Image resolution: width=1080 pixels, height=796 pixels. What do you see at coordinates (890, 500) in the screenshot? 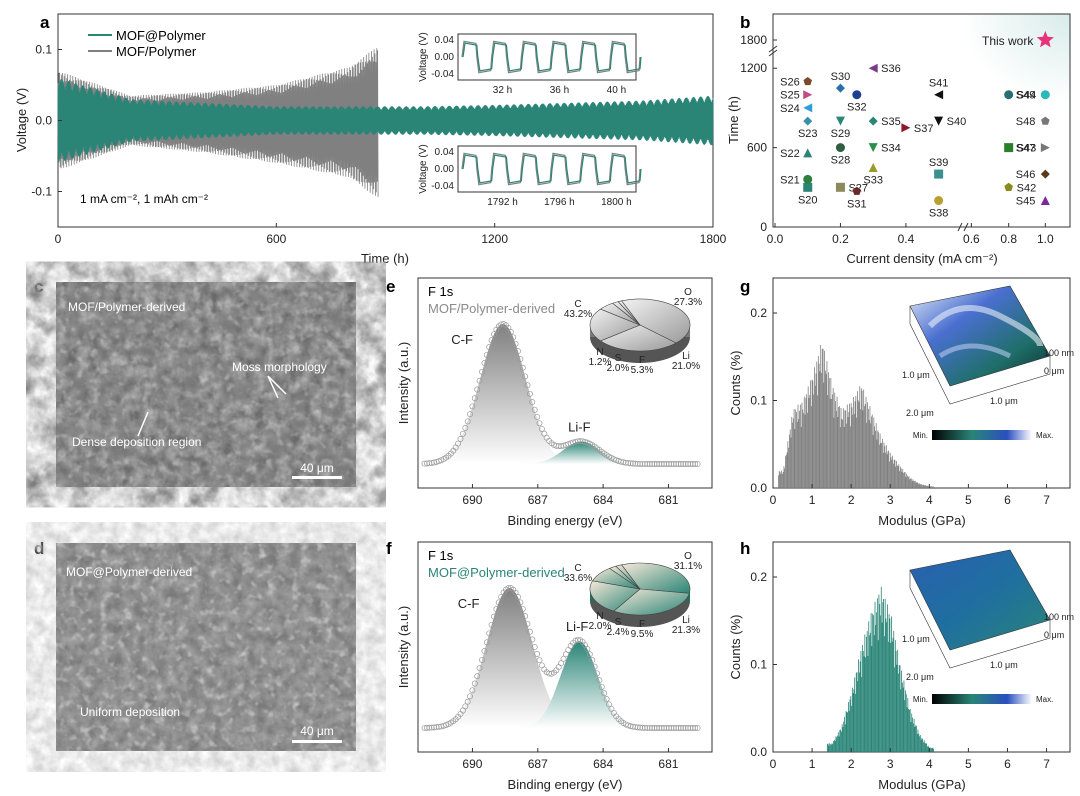
I see `x-tick-label: 3` at bounding box center [890, 500].